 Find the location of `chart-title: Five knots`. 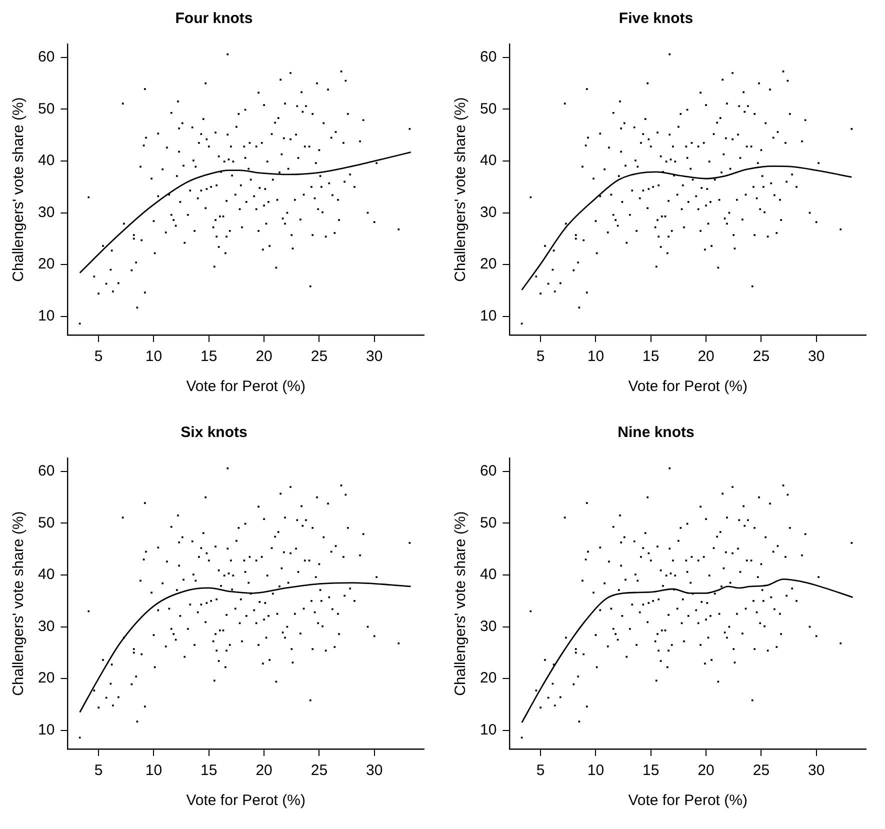

chart-title: Five knots is located at coordinates (656, 19).